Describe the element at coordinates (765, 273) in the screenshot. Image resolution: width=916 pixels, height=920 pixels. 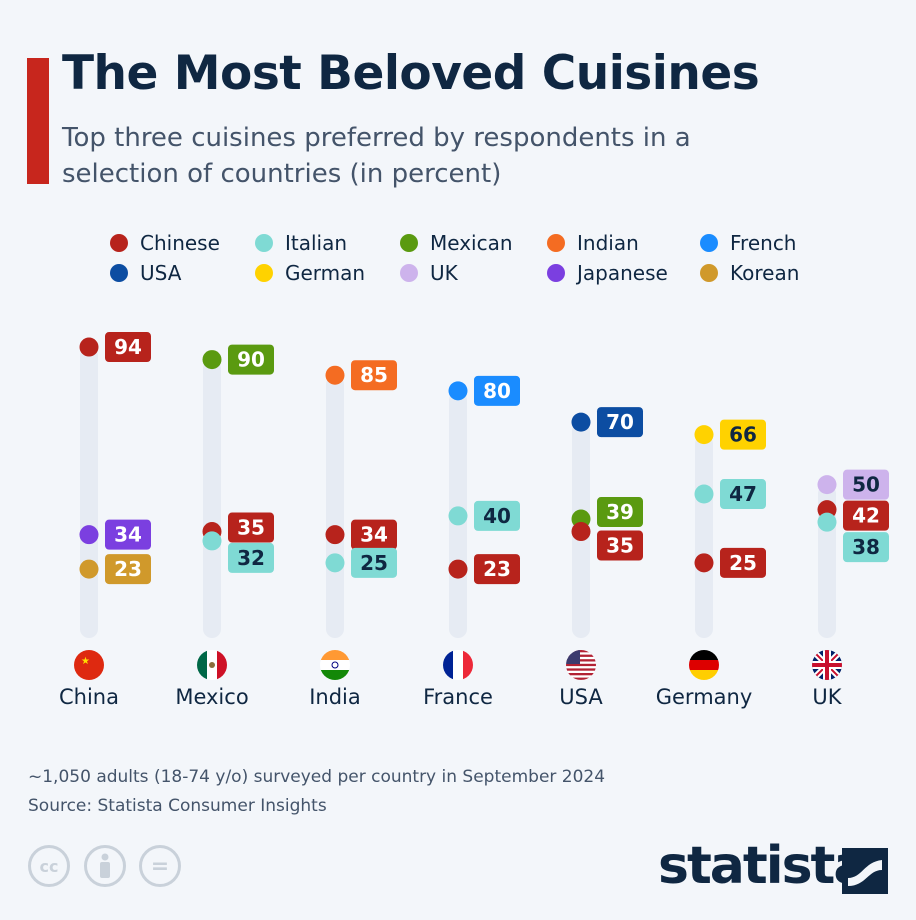
I see `legend-label: Korean` at that location.